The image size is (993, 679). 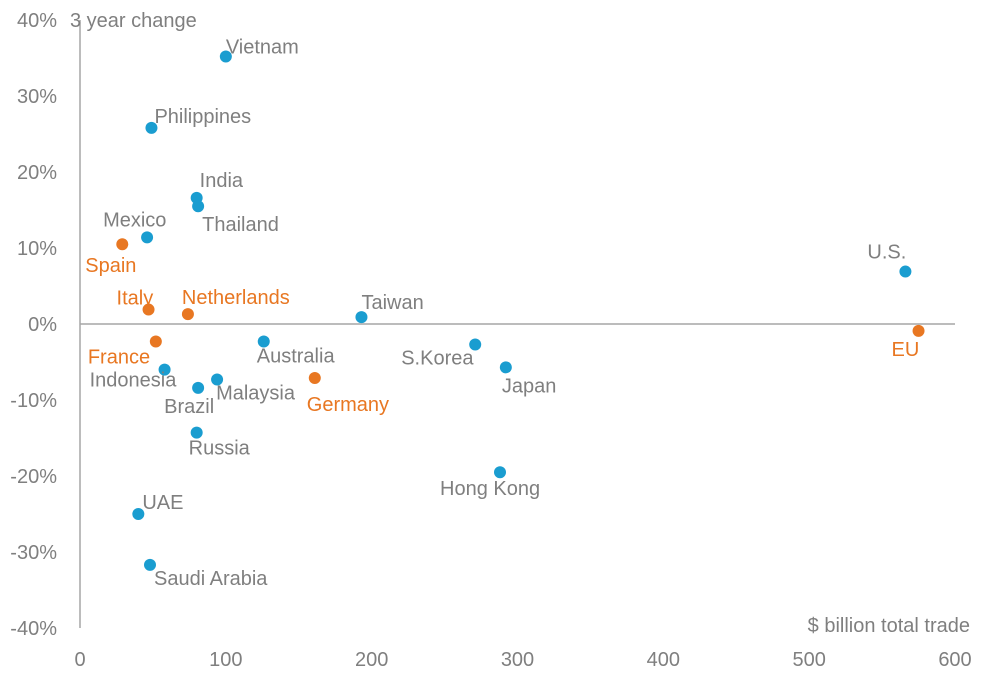 What do you see at coordinates (505, 367) in the screenshot?
I see `point-japan` at bounding box center [505, 367].